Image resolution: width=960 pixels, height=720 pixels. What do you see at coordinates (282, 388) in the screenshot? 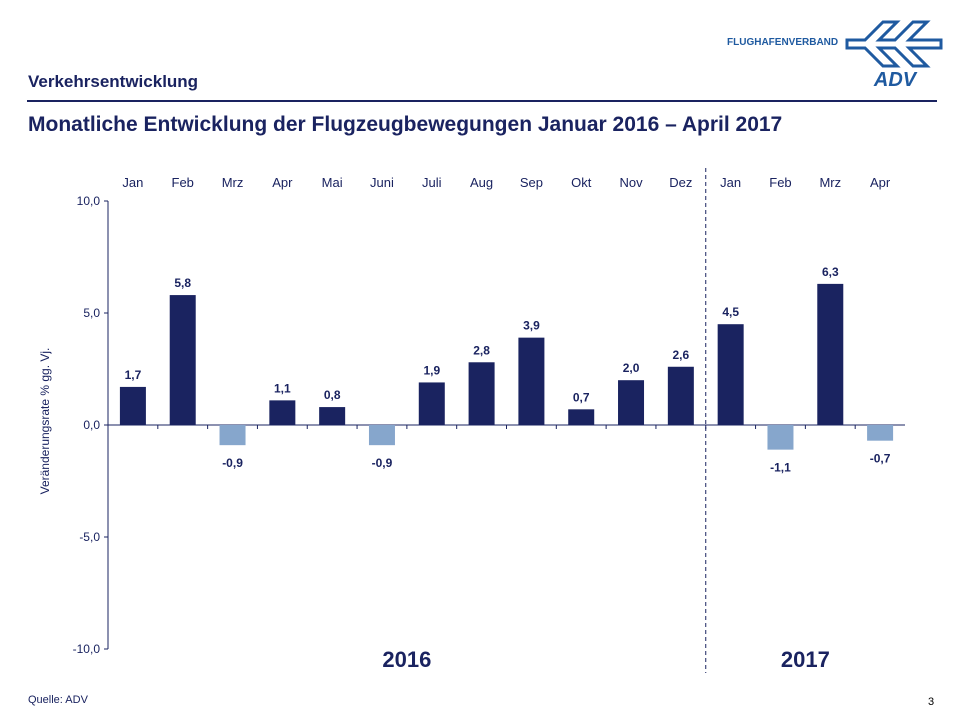
I see `data-label: 1,1` at bounding box center [282, 388].